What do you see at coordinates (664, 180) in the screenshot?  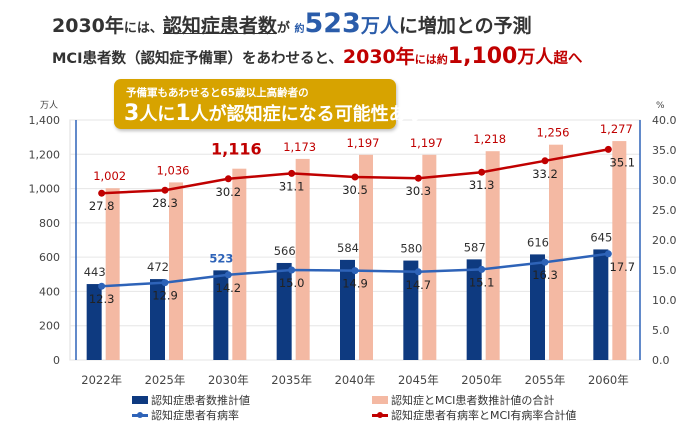 I see `y-right-tick: 30.0` at bounding box center [664, 180].